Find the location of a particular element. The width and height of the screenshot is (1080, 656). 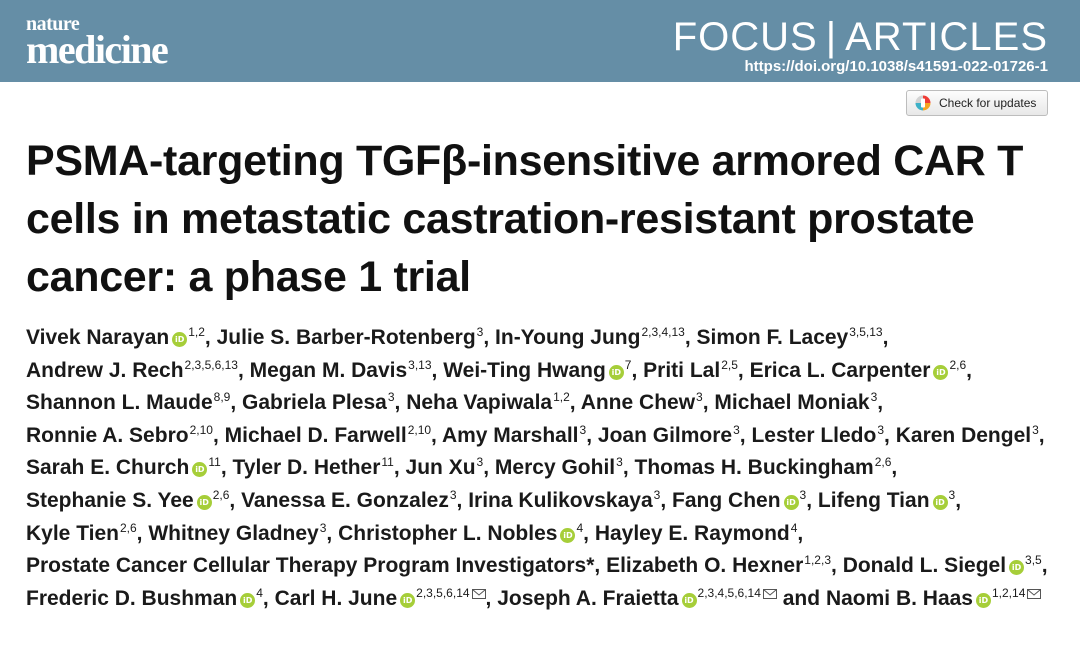

author: Michael D. Farwell2,10, is located at coordinates (330, 434).